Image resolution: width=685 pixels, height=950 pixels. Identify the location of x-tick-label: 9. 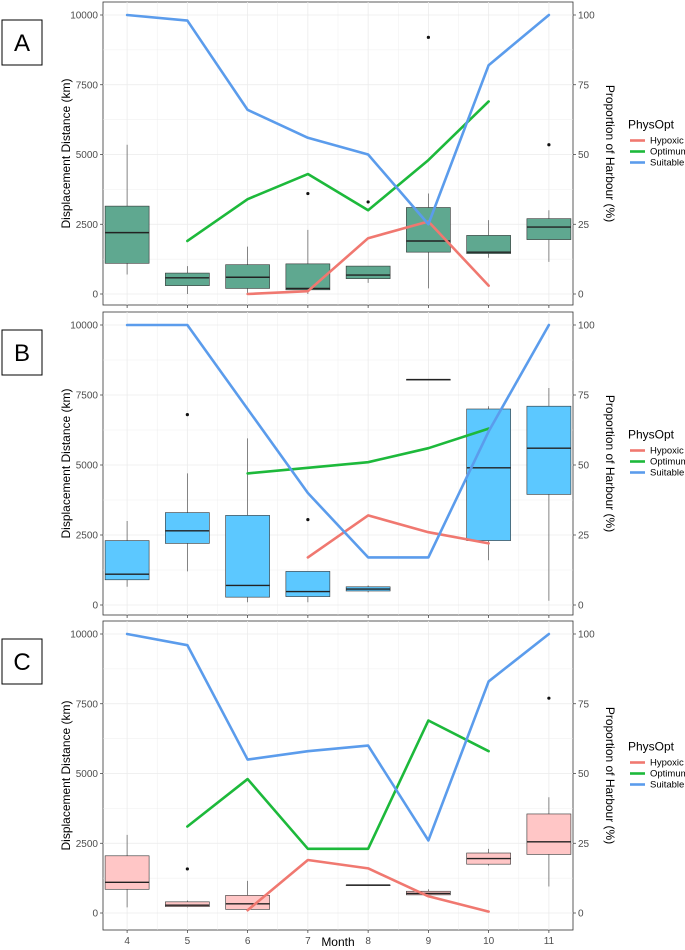
(429, 941).